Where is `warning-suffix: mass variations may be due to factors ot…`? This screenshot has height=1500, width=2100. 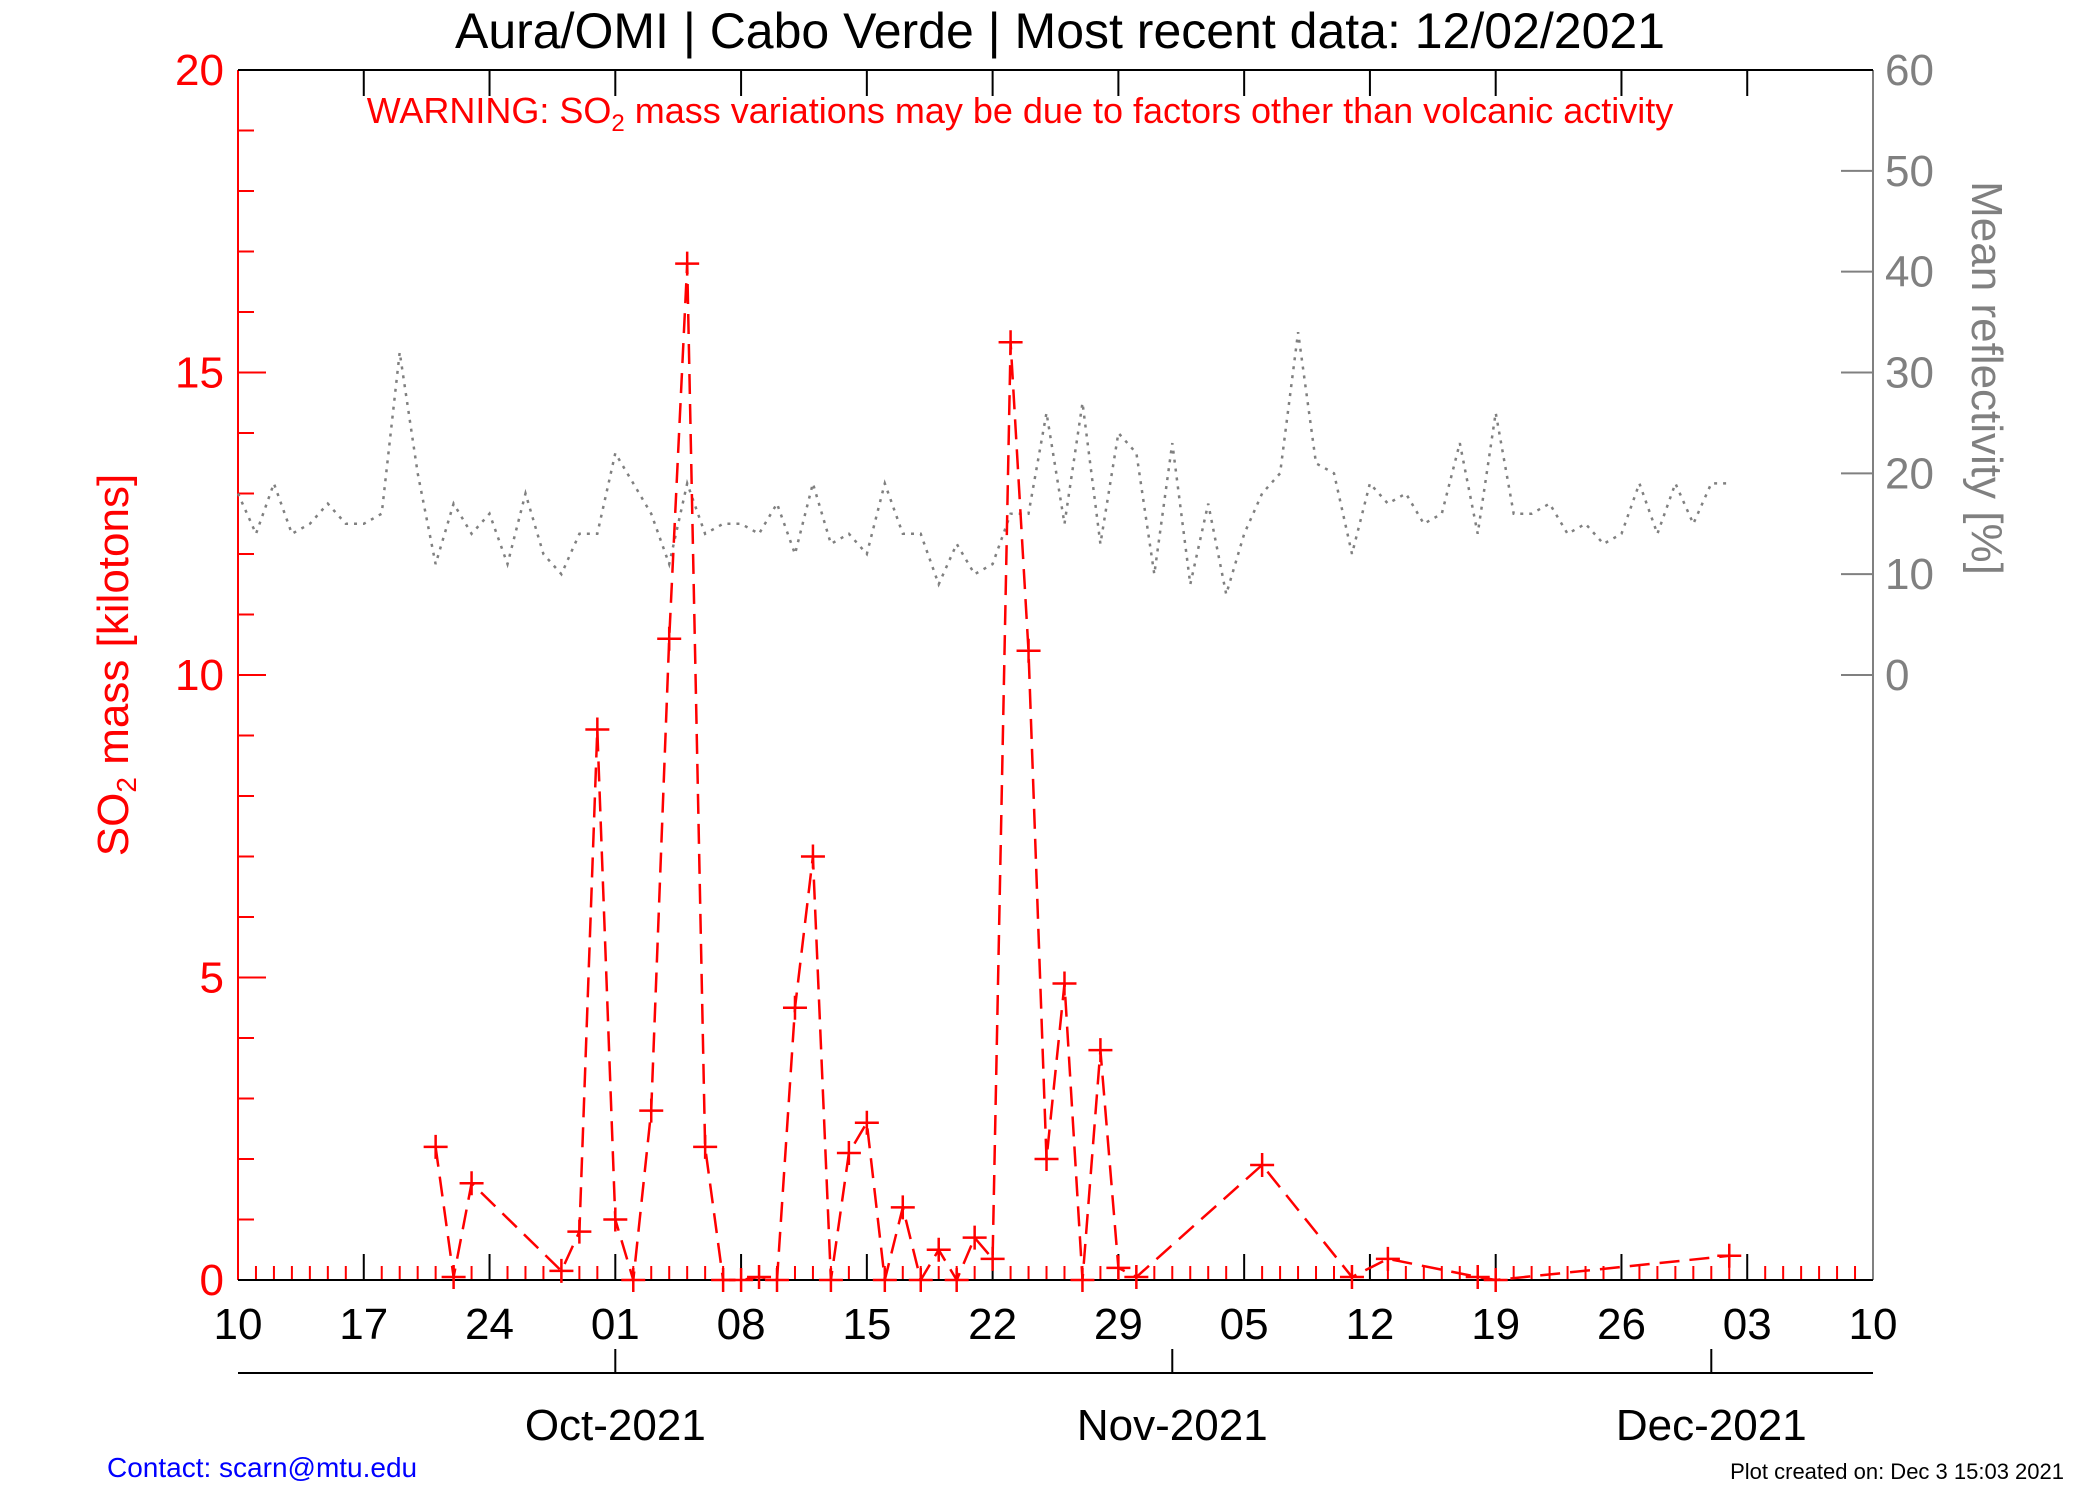
warning-suffix: mass variations may be due to factors ot… is located at coordinates (1149, 110).